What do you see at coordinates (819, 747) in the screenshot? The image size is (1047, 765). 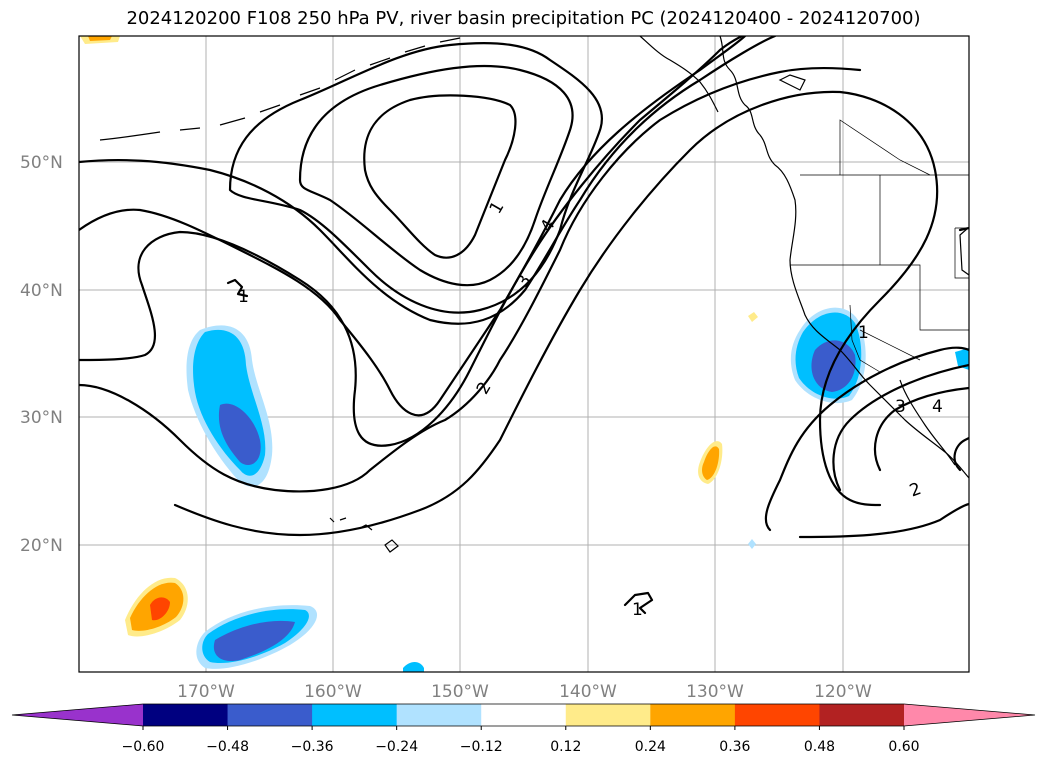 I see `colorbar-tick-label: 0.48` at bounding box center [819, 747].